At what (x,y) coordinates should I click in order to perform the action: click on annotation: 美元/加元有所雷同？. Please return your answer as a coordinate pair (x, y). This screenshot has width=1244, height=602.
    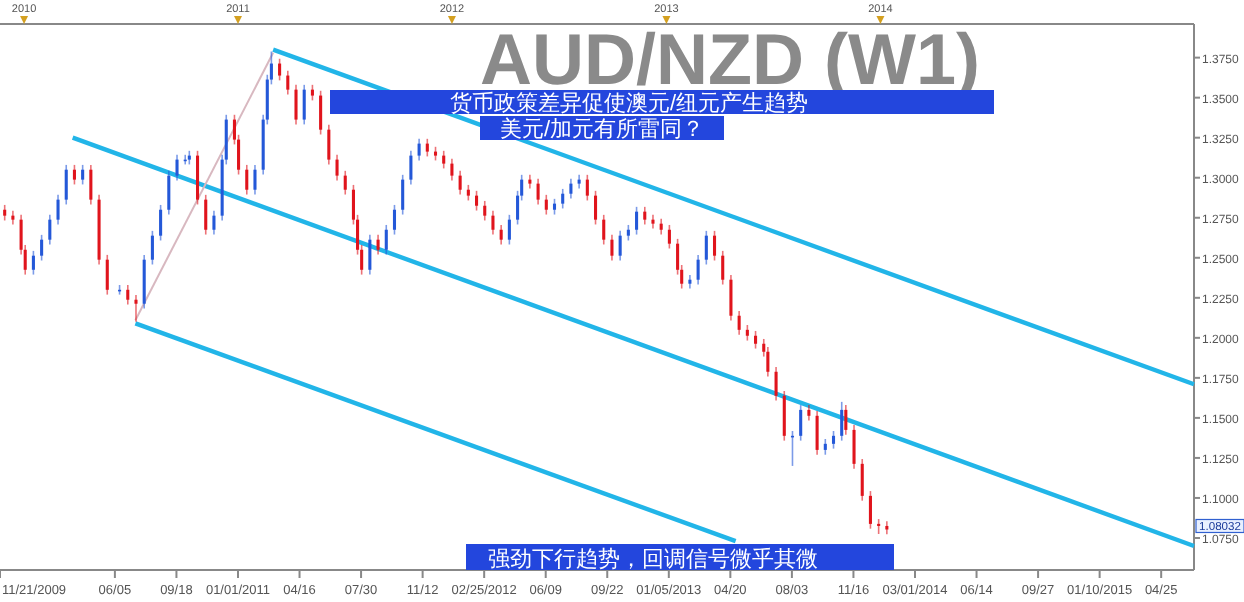
    Looking at the image, I should click on (601, 129).